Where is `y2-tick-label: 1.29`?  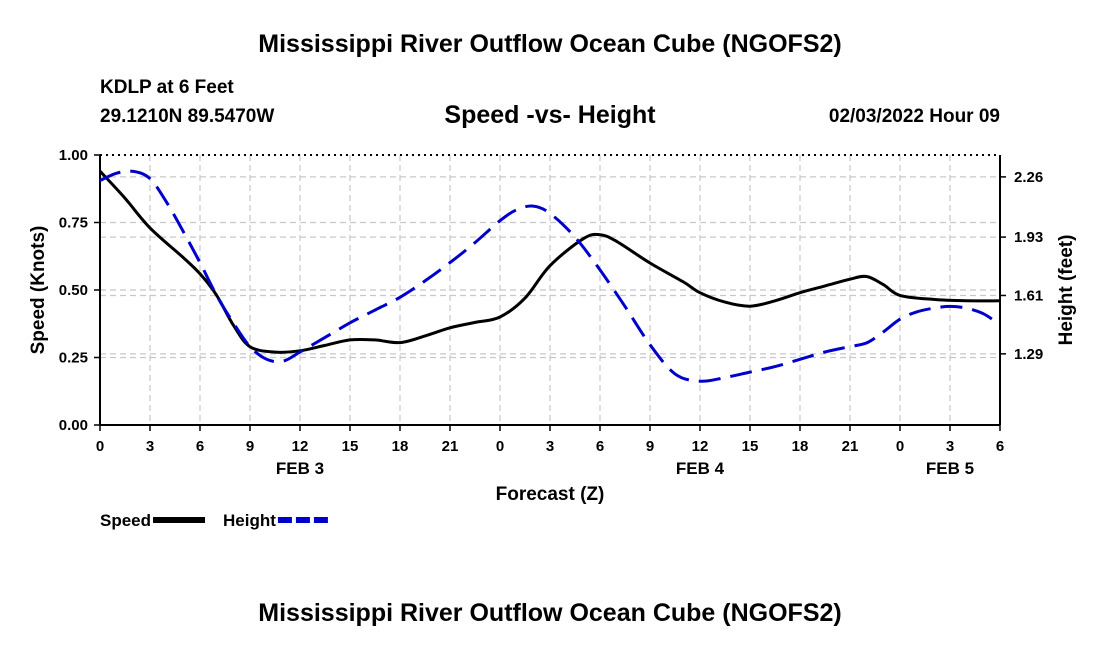
y2-tick-label: 1.29 is located at coordinates (1028, 354).